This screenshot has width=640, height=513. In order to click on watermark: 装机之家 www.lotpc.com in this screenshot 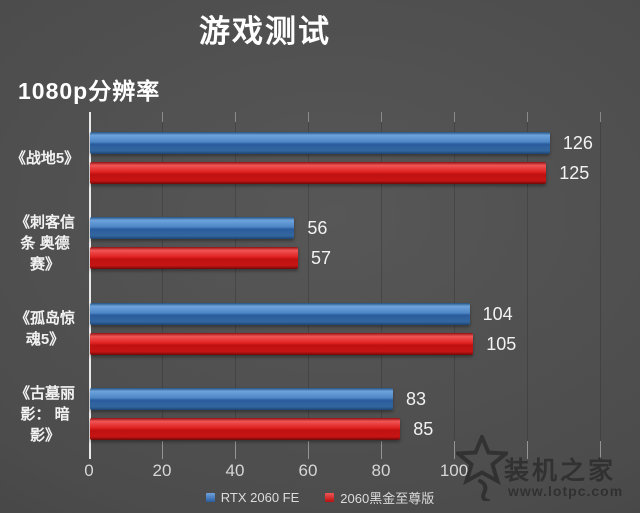, I will do `click(544, 469)`.